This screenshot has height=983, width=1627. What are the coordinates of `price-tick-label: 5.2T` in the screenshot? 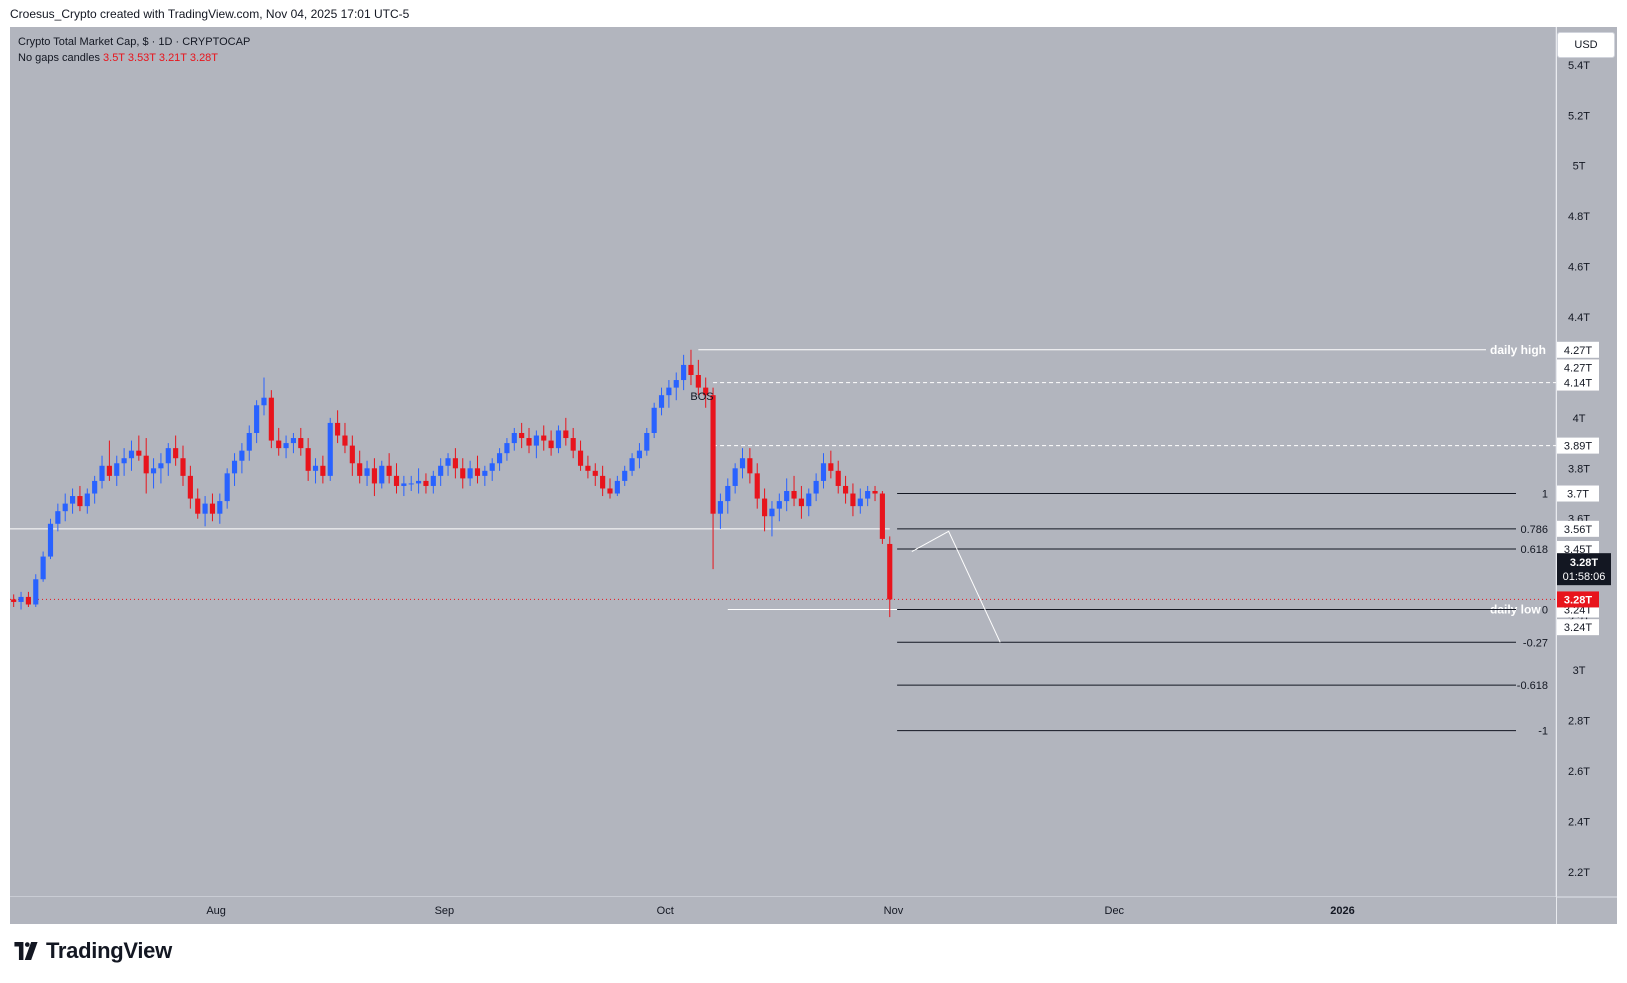 It's located at (1579, 116).